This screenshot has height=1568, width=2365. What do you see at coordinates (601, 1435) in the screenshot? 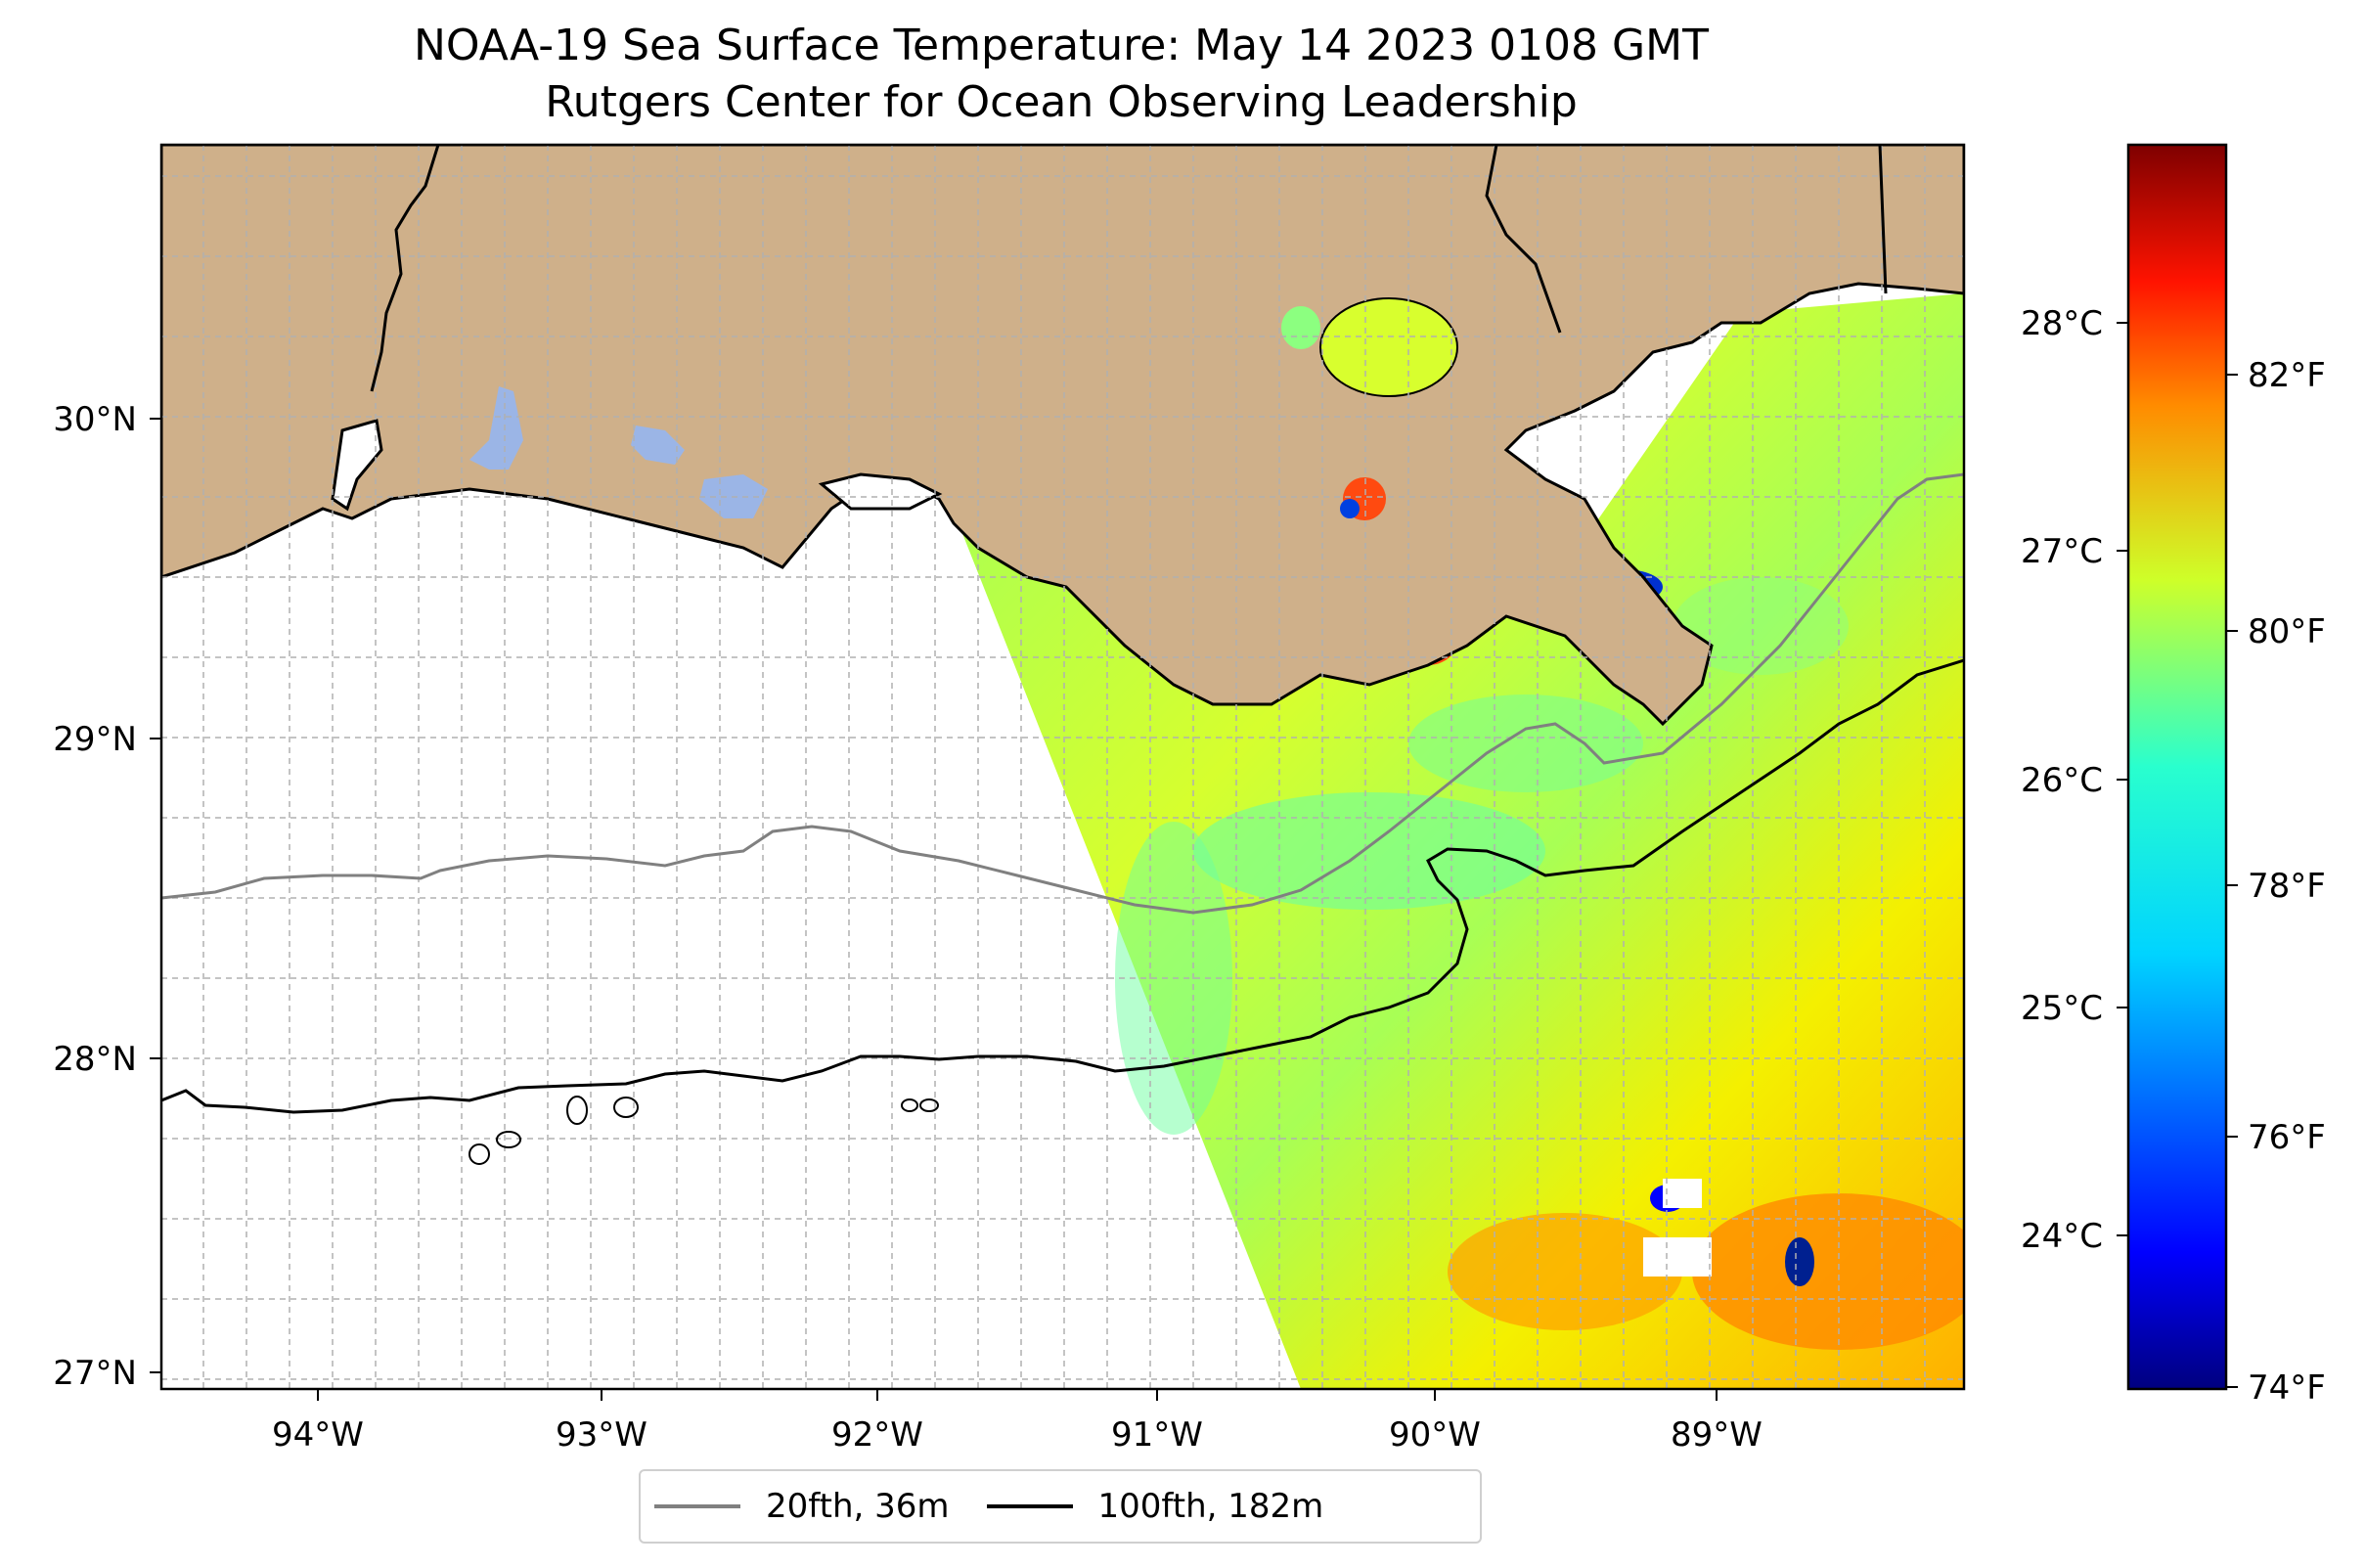
I see `lon-tick-label: 93°W` at bounding box center [601, 1435].